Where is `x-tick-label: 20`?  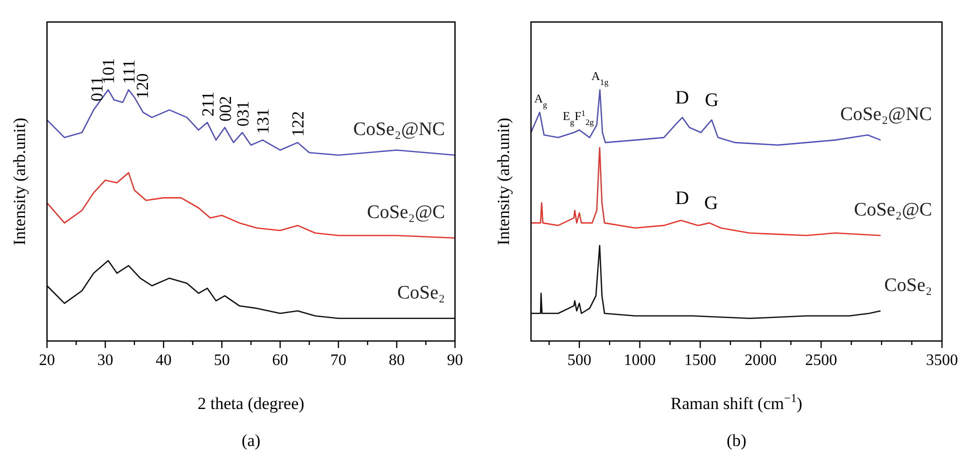
x-tick-label: 20 is located at coordinates (47, 360).